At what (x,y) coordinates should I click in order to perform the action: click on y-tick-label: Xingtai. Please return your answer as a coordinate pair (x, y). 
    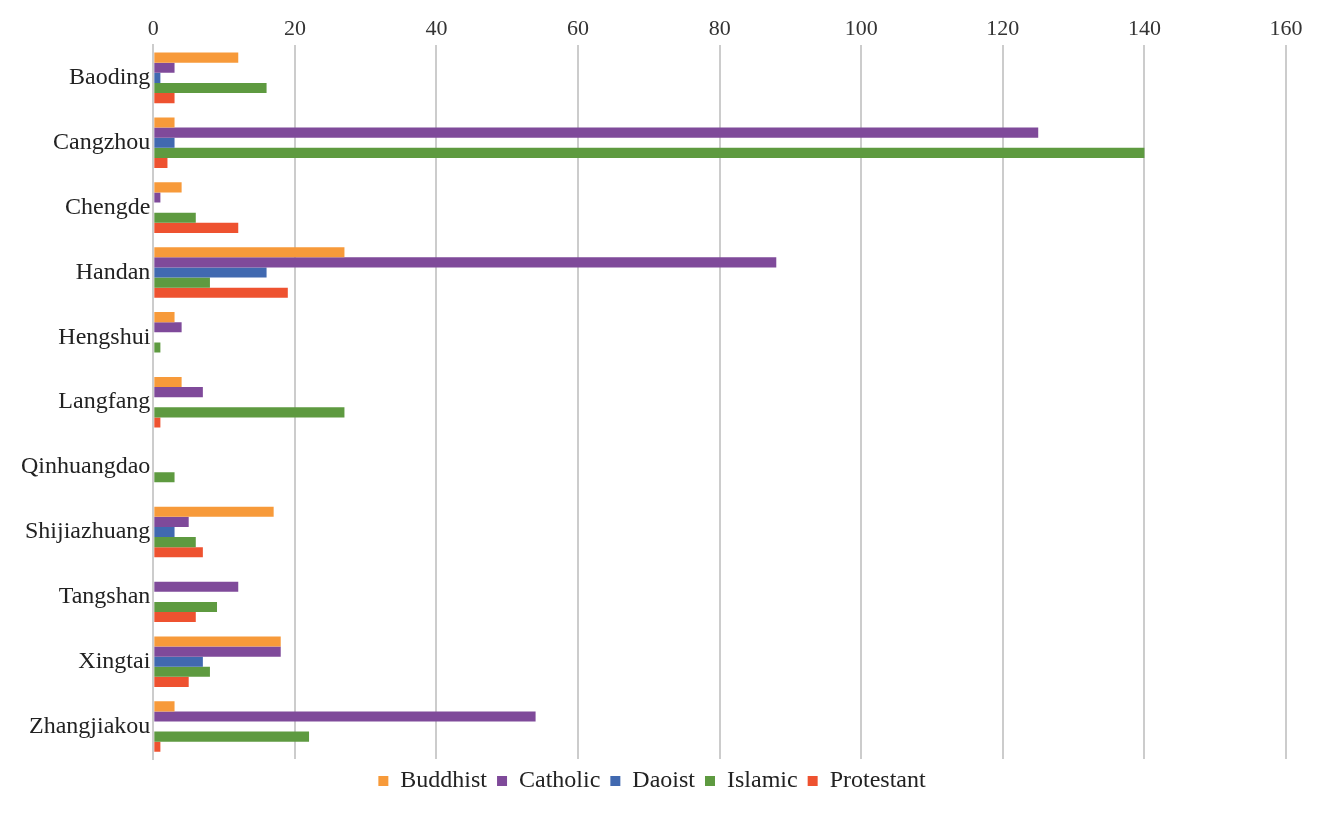
    Looking at the image, I should click on (114, 659).